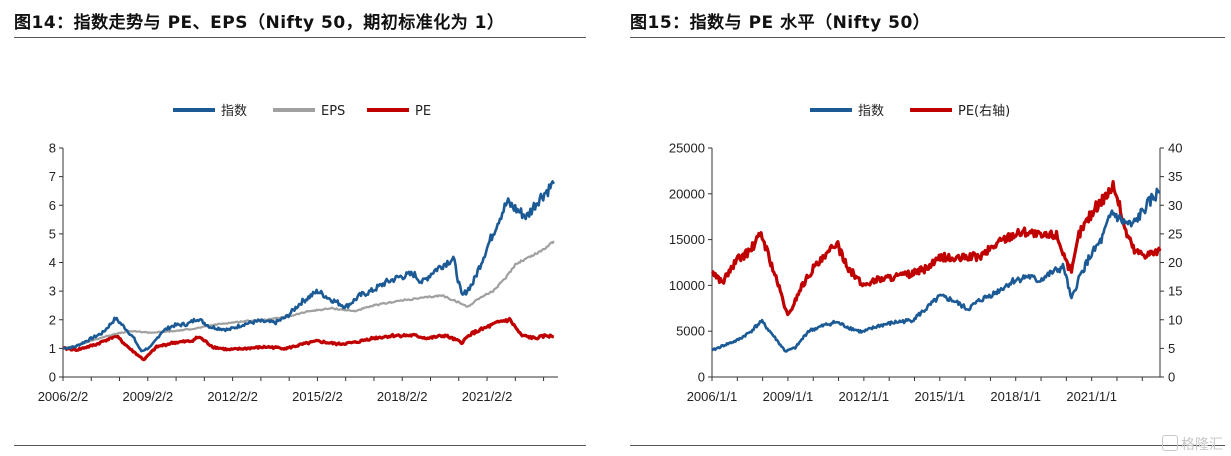  What do you see at coordinates (1175, 262) in the screenshot?
I see `y2-tick-label: 20` at bounding box center [1175, 262].